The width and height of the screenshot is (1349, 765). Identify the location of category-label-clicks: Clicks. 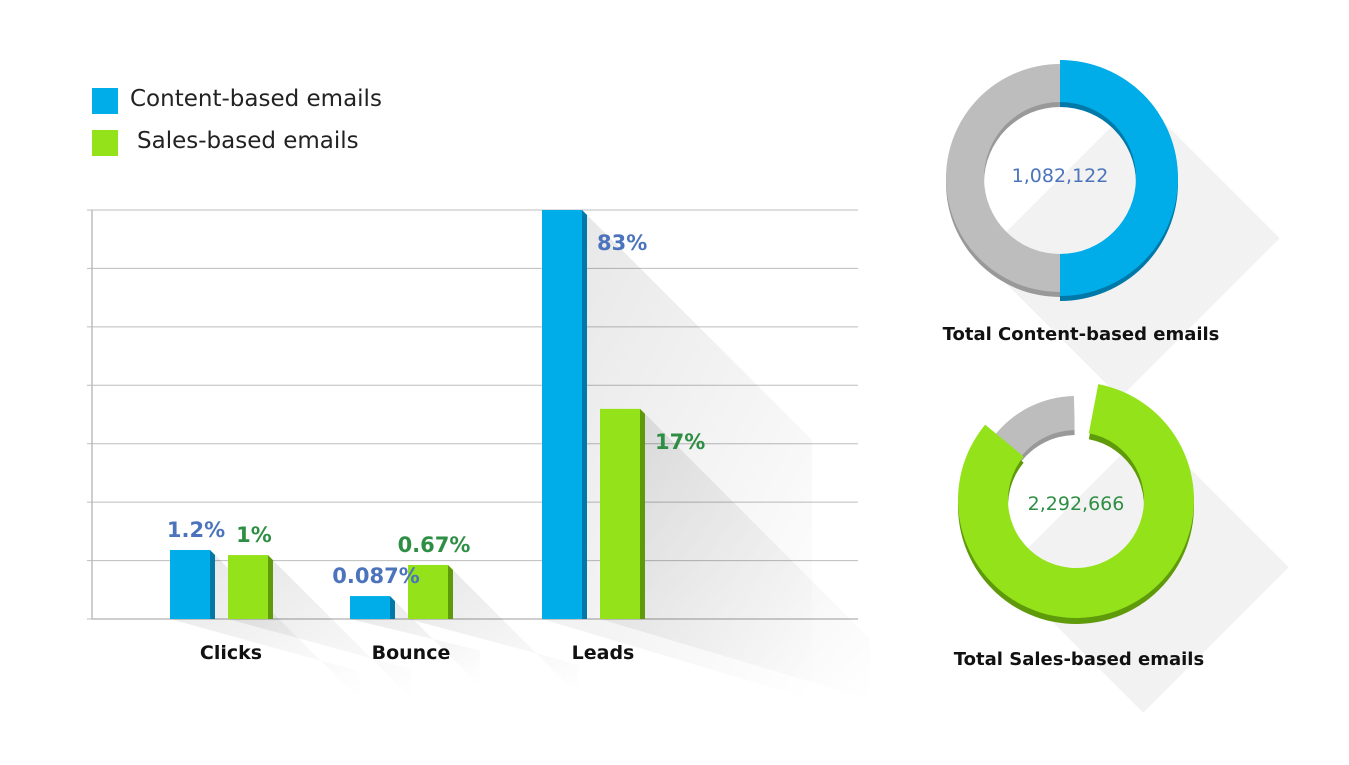
(231, 653).